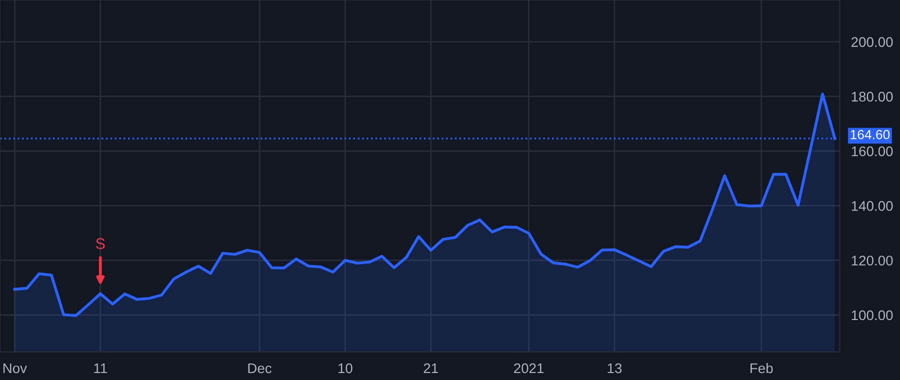 This screenshot has width=900, height=380. Describe the element at coordinates (615, 368) in the screenshot. I see `x-tick-label: 13` at that location.